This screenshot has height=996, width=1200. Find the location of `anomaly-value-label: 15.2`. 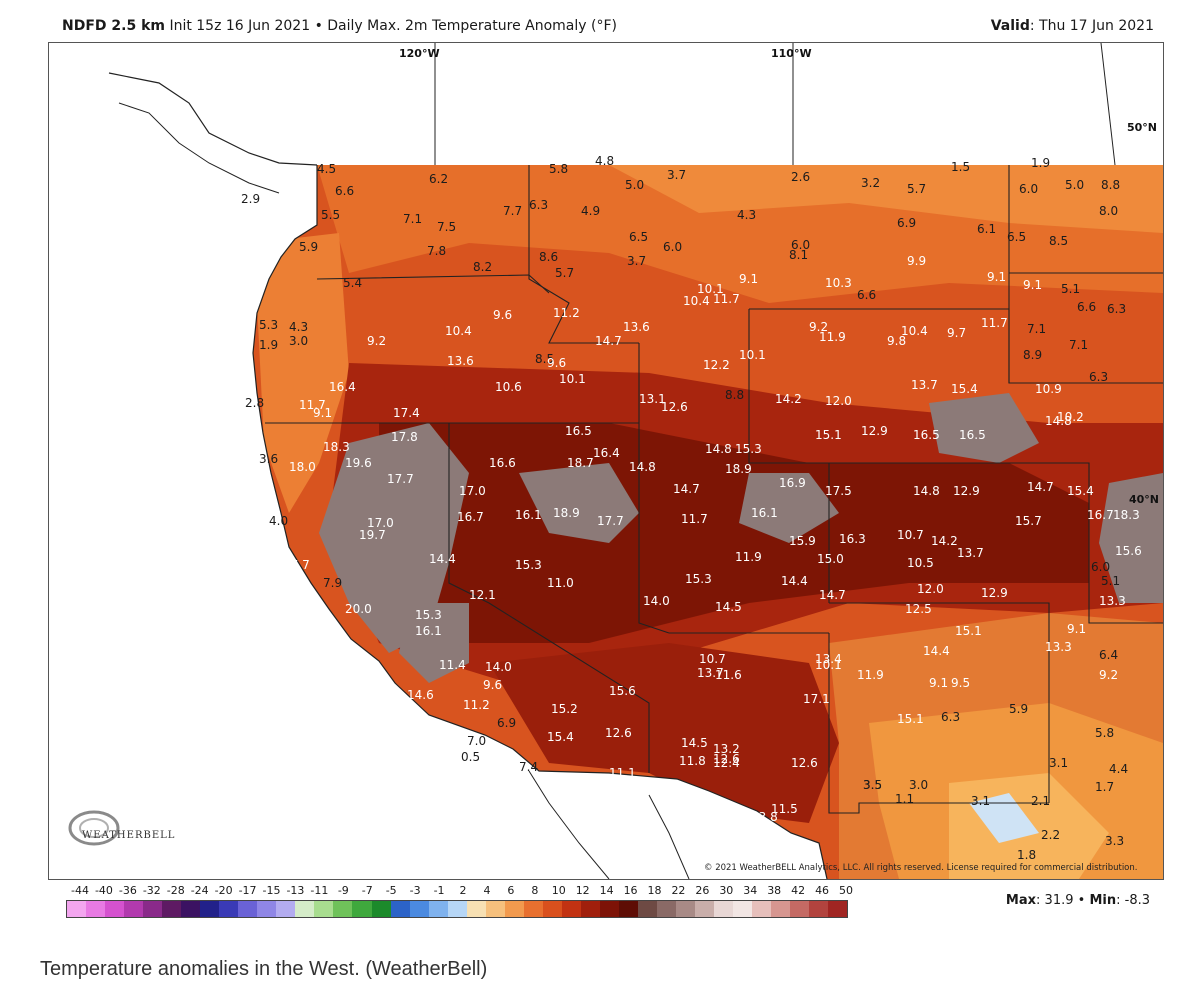

anomaly-value-label: 15.2 is located at coordinates (564, 709).